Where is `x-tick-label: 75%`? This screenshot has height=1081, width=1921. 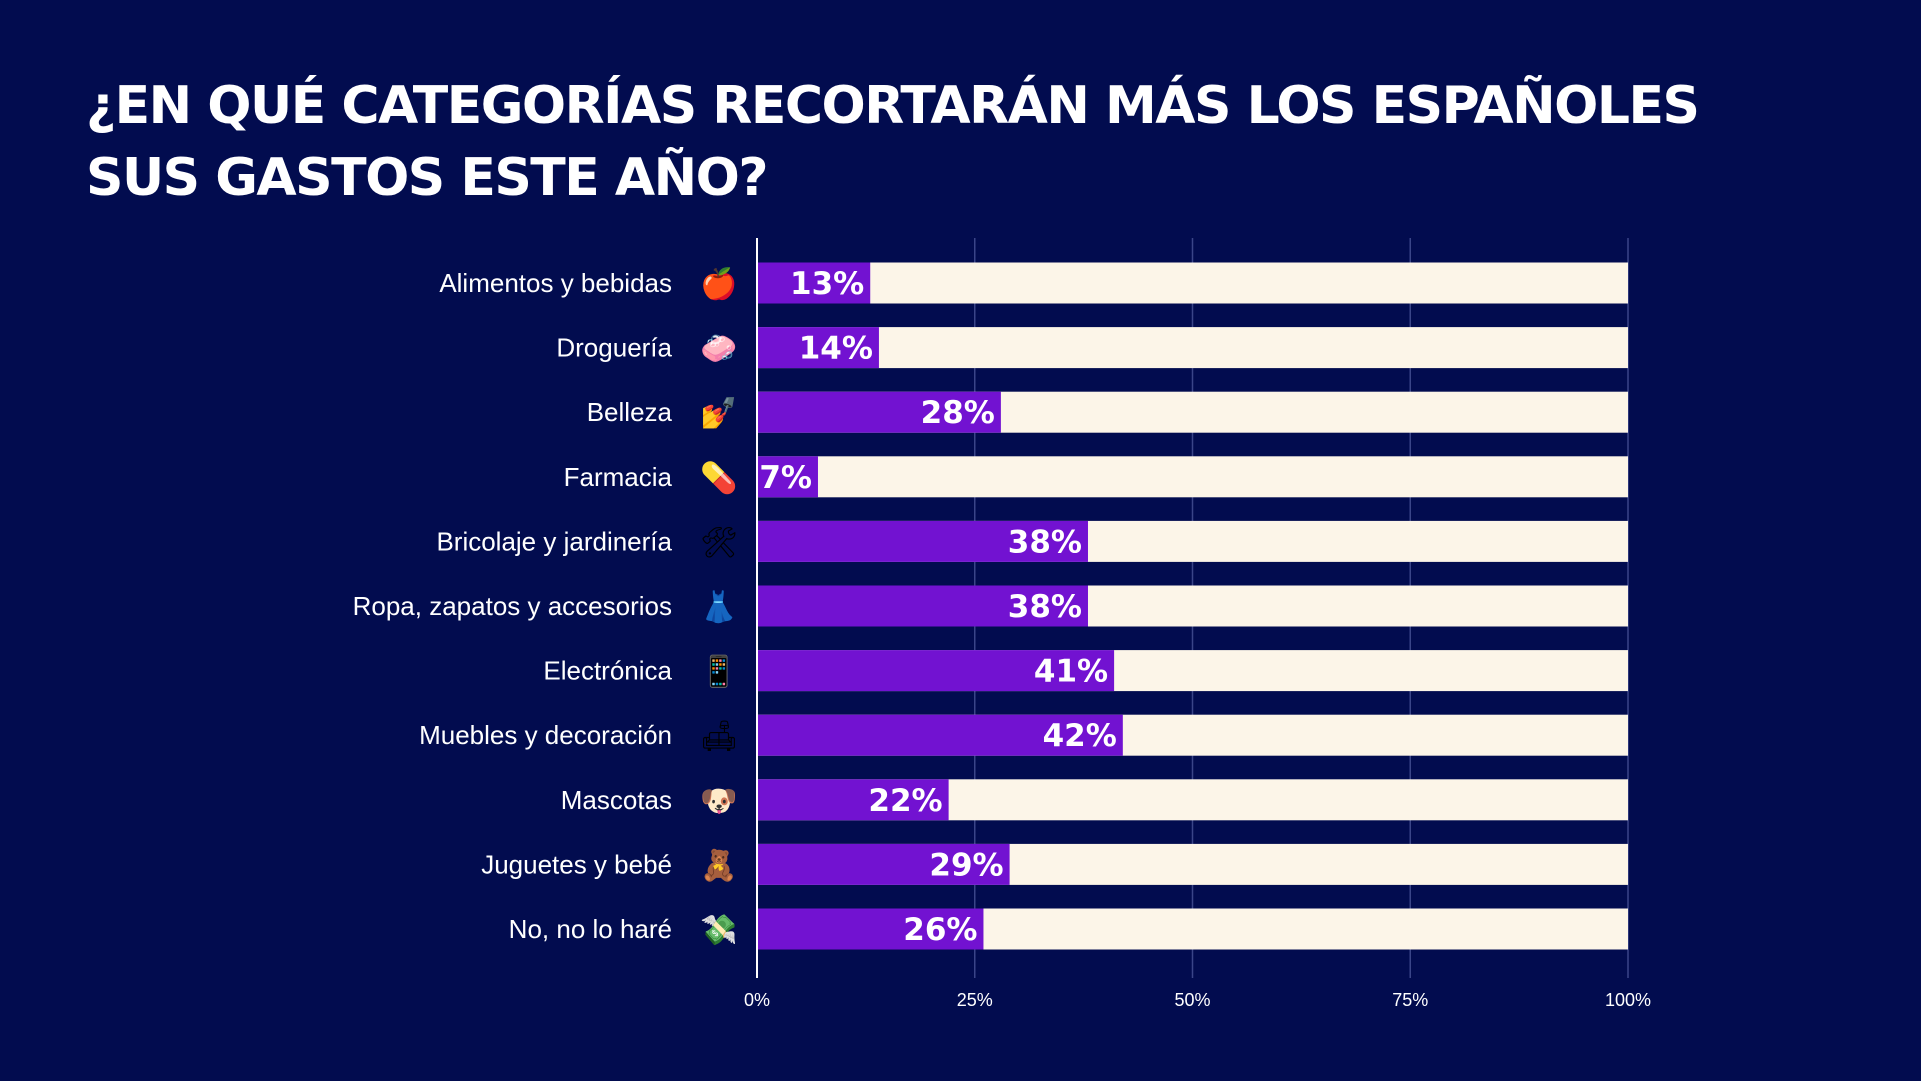 x-tick-label: 75% is located at coordinates (1410, 1000).